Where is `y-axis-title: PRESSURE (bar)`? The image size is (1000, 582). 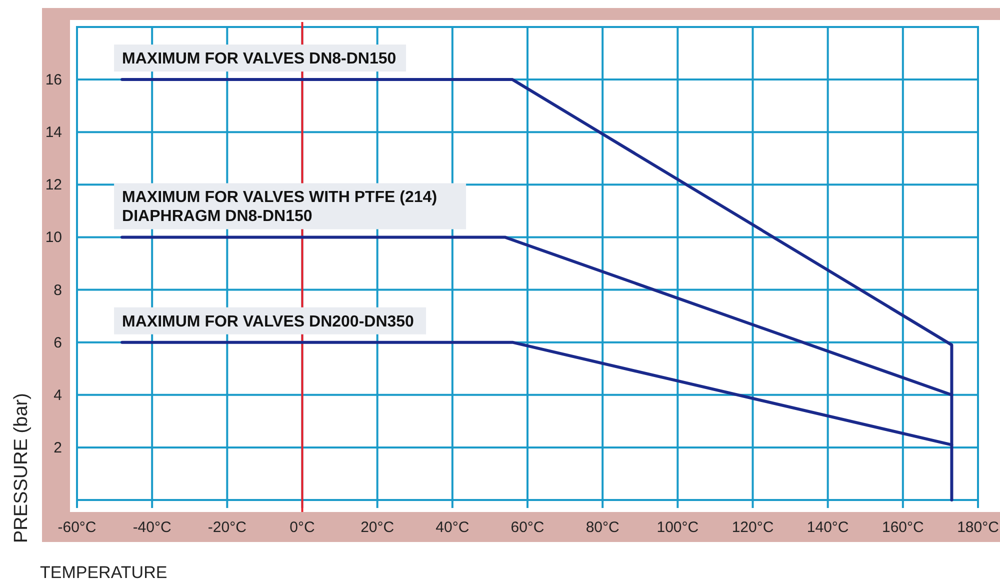 y-axis-title: PRESSURE (bar) is located at coordinates (21, 468).